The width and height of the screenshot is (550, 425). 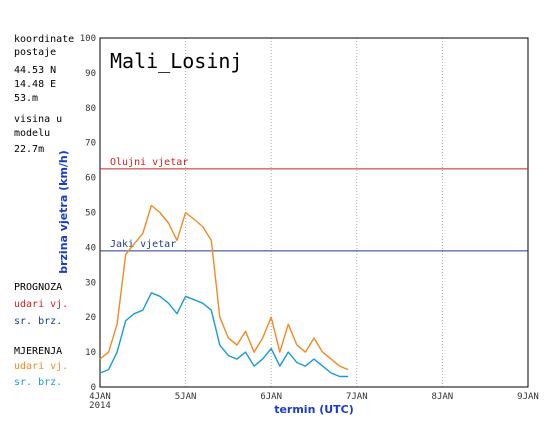 What do you see at coordinates (90, 144) in the screenshot?
I see `y-tick-label: 70` at bounding box center [90, 144].